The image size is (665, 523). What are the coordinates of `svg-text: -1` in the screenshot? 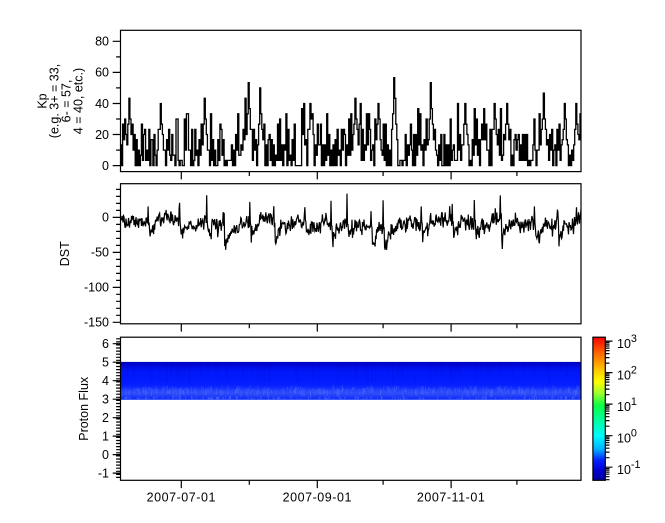 It's located at (103, 473).